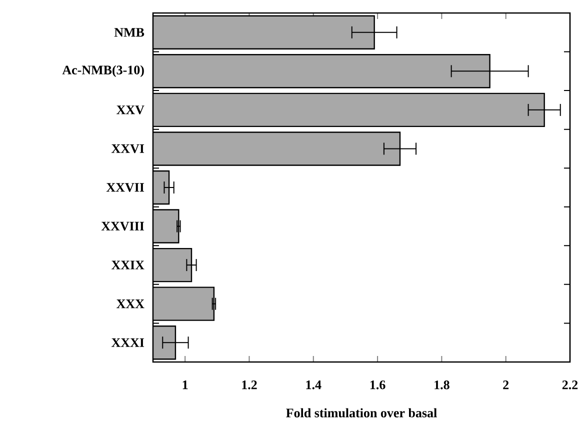 Image resolution: width=584 pixels, height=443 pixels. What do you see at coordinates (127, 265) in the screenshot?
I see `y-tick-label: XXIX` at bounding box center [127, 265].